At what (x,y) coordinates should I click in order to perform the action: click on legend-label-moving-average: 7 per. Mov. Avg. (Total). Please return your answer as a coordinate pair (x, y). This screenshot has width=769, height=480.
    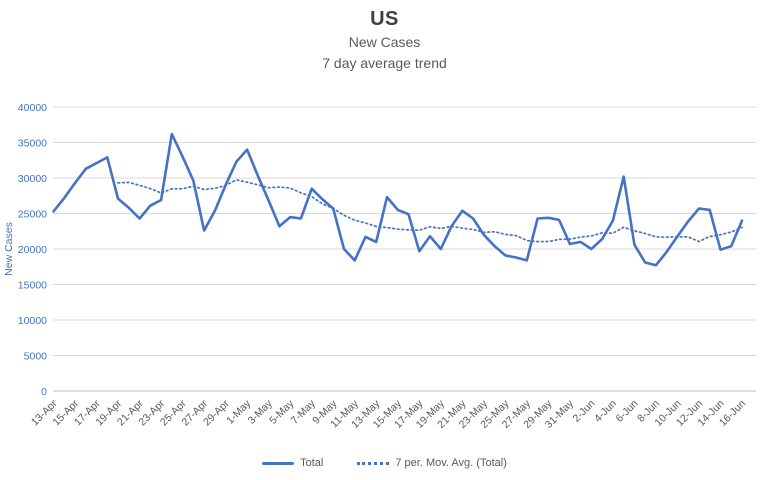
    Looking at the image, I should click on (451, 463).